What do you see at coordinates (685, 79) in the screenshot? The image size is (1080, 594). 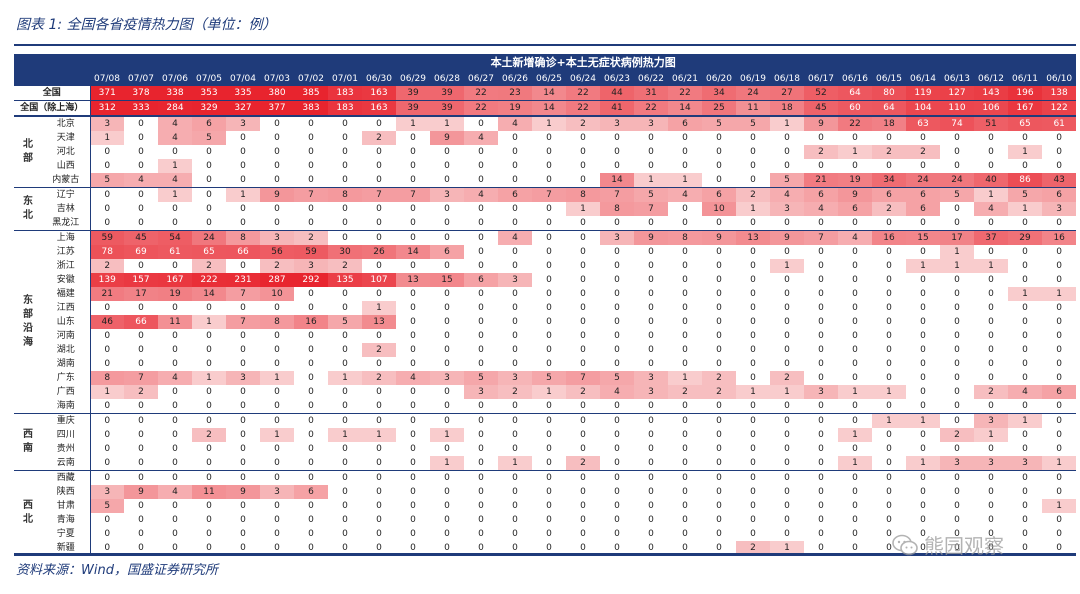 I see `date-header: 06/21` at bounding box center [685, 79].